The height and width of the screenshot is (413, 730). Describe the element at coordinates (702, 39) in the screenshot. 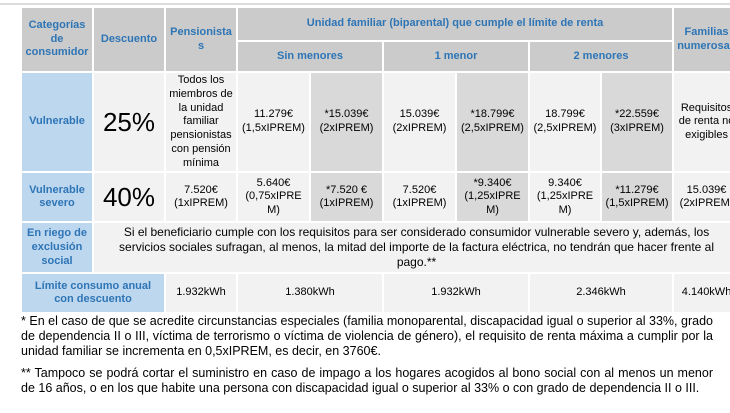

I see `header-familias-numerosas: Familias numerosas` at that location.